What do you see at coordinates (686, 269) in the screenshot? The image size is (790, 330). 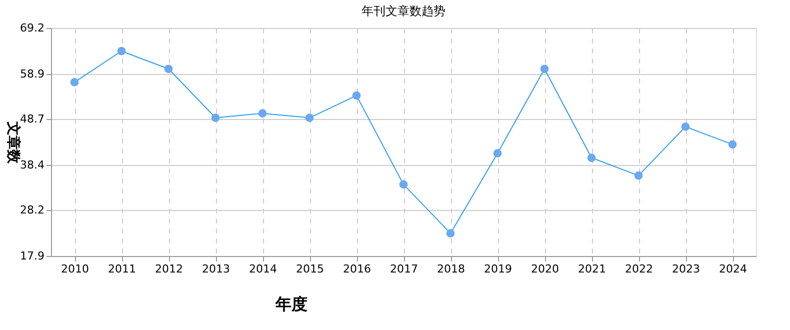 I see `x-tick-label: 2023` at bounding box center [686, 269].